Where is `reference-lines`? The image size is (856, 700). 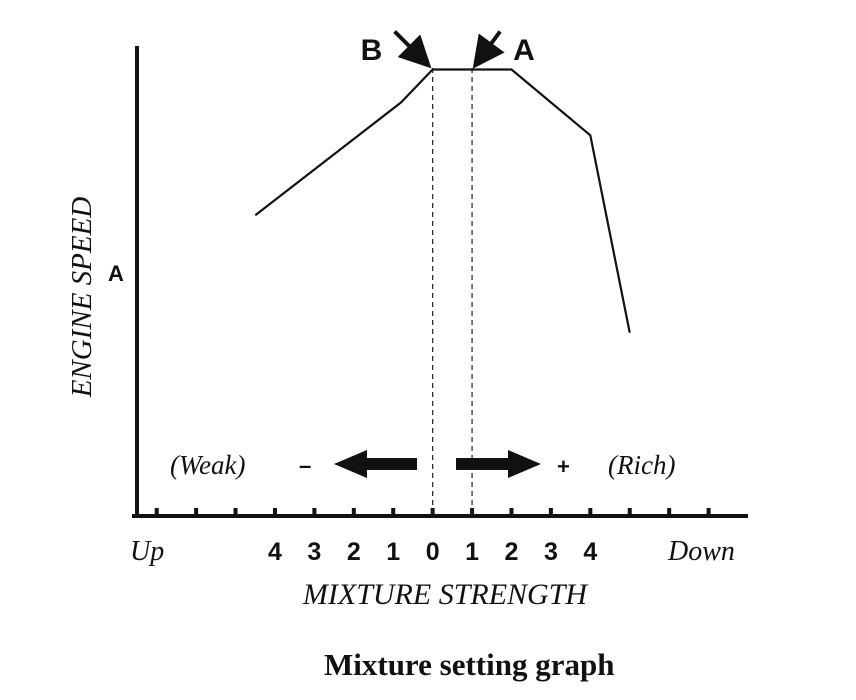
reference-lines is located at coordinates (452, 292).